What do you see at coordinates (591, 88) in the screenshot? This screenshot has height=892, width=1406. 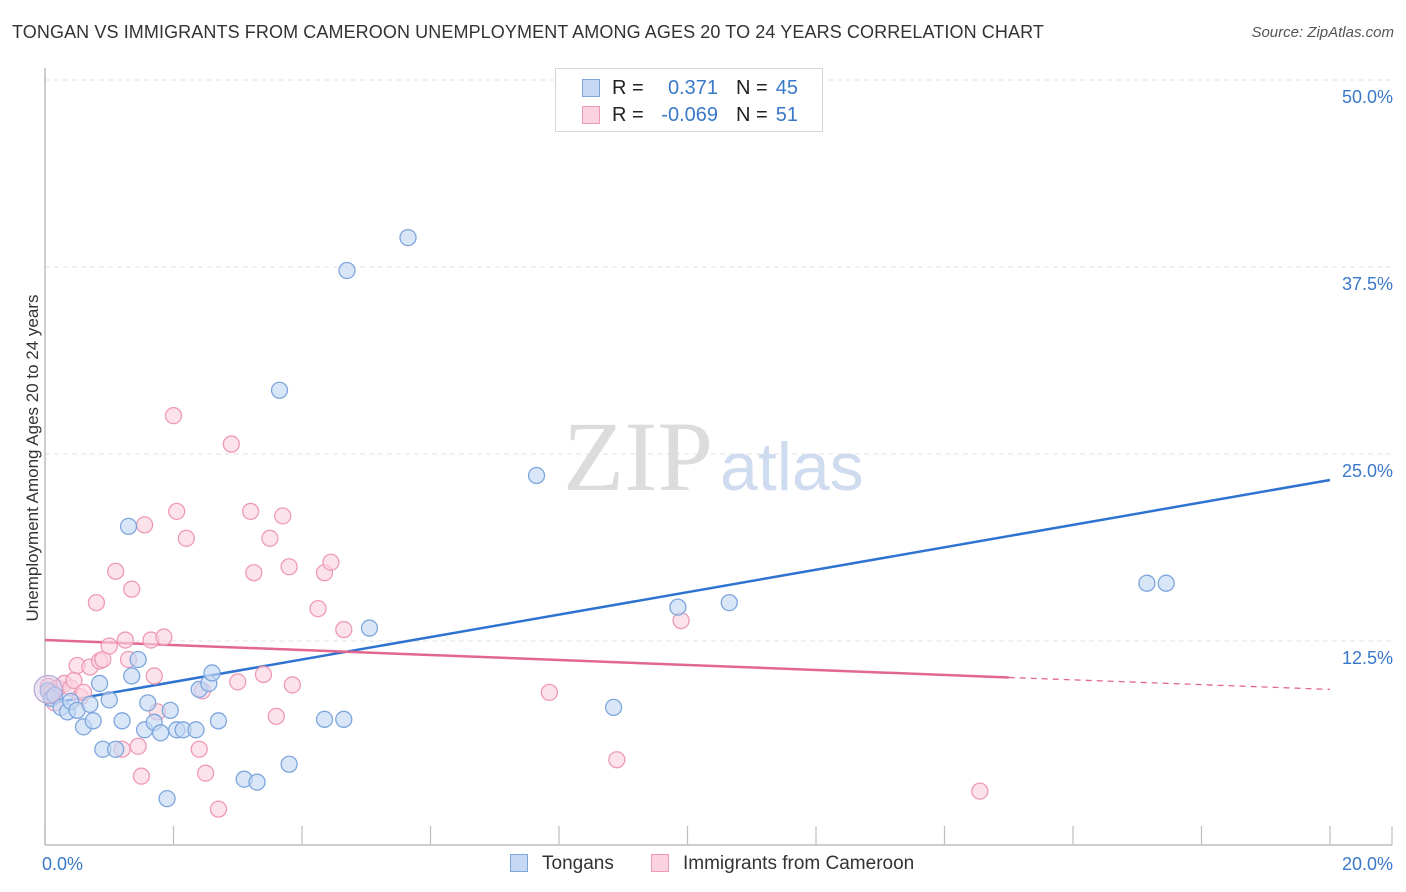 I see `tongans-swatch` at bounding box center [591, 88].